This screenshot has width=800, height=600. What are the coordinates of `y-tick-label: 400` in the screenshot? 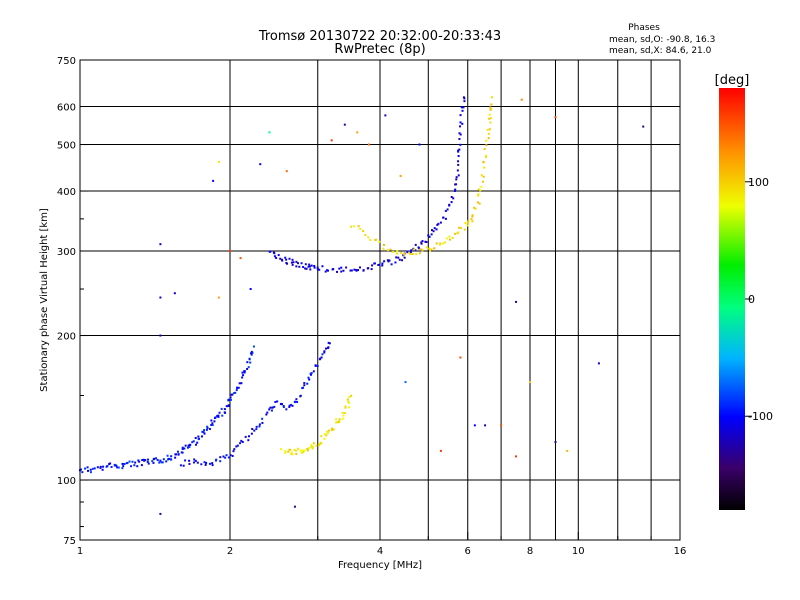 It's located at (66, 192).